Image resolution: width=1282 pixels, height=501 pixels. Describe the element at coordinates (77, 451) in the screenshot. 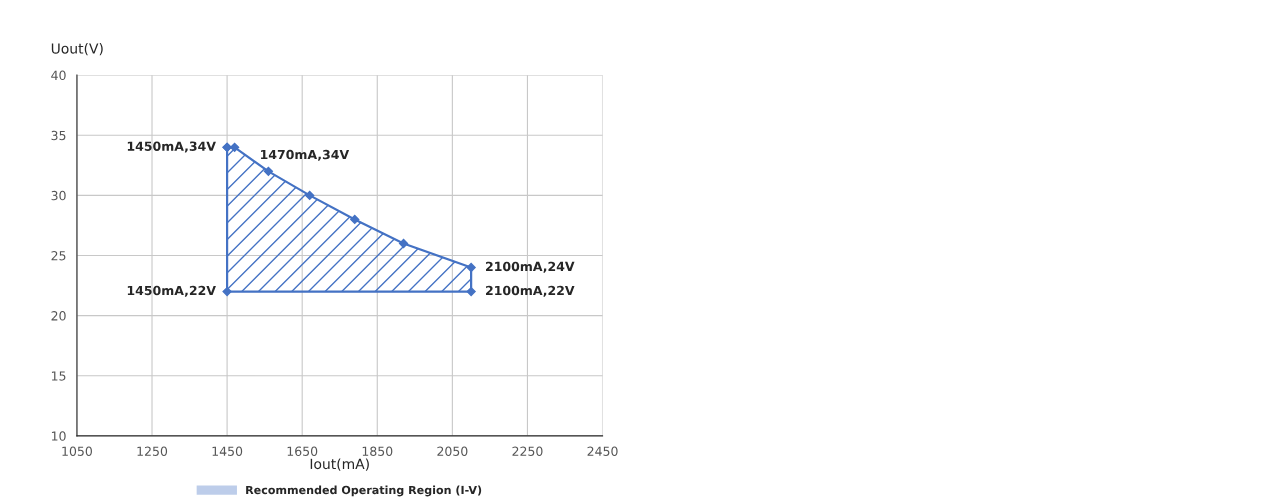

I see `x-tick-label: 1050` at that location.